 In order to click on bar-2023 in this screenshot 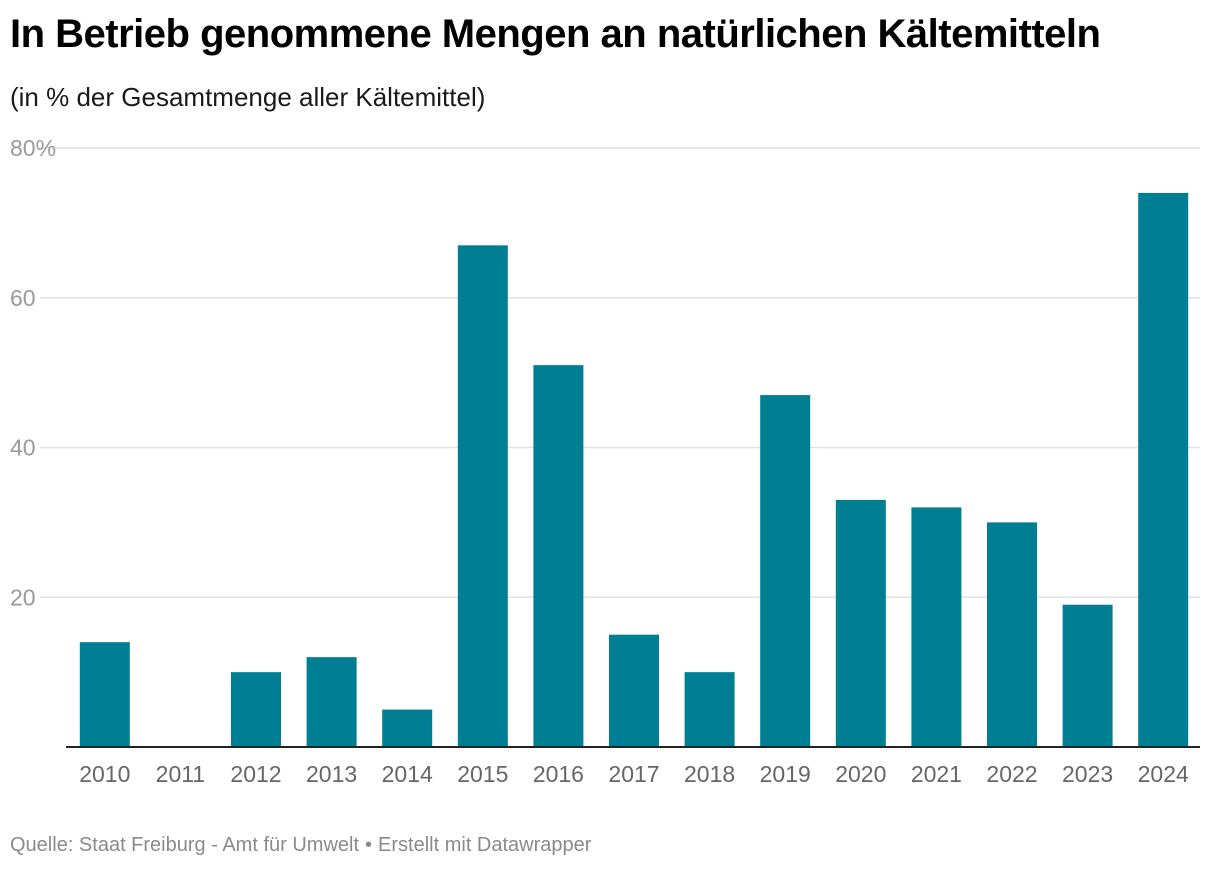, I will do `click(1087, 675)`.